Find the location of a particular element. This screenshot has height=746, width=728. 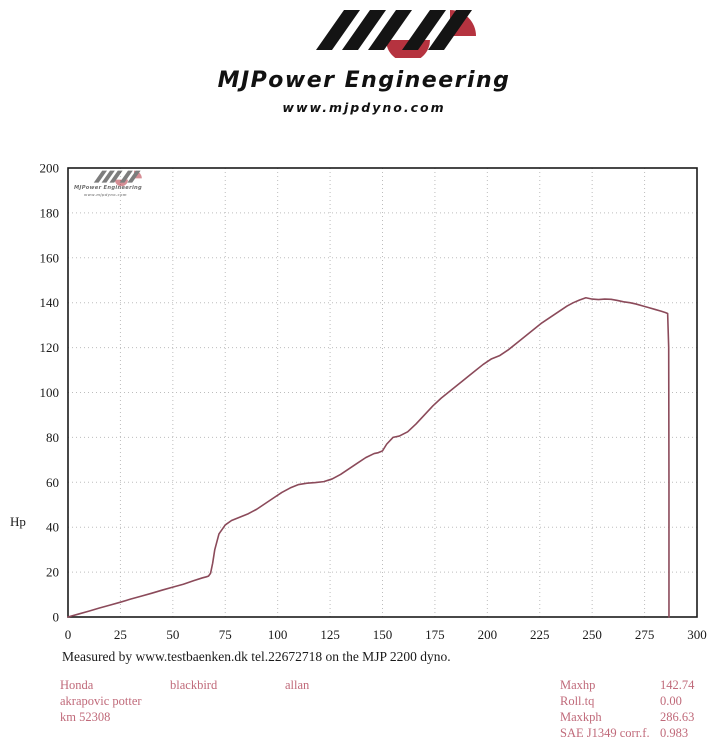

run-info-row: Honda blackbird allan is located at coordinates (184, 685).